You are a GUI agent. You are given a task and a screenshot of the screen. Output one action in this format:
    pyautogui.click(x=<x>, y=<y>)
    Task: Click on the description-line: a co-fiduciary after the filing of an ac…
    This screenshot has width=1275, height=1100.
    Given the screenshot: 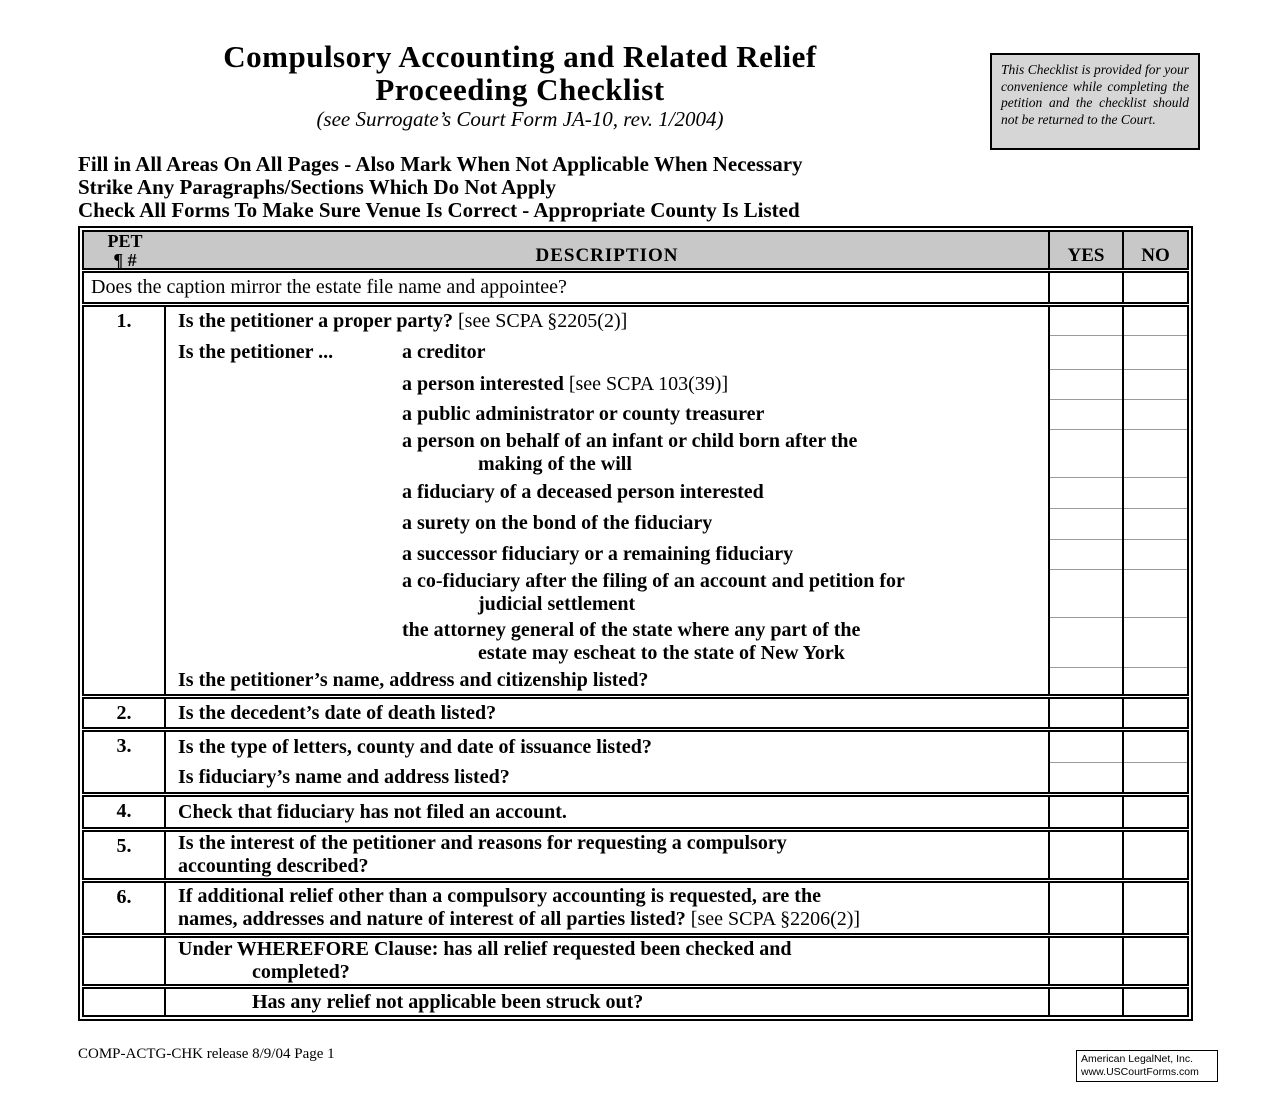 What is the action you would take?
    pyautogui.click(x=607, y=581)
    